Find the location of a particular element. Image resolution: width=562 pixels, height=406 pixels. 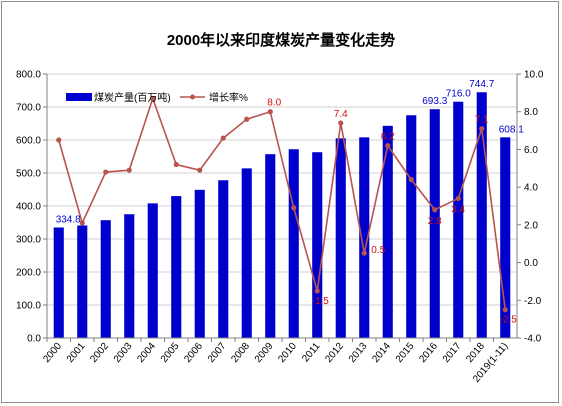

y-left-tick-label: 100.0 is located at coordinates (28, 306).